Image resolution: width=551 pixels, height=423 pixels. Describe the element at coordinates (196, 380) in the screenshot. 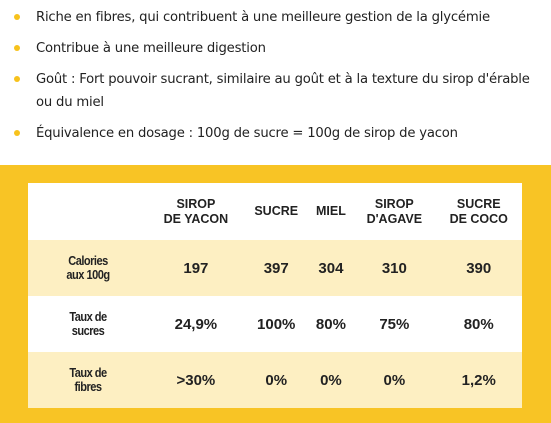

I see `value-cell: >30%` at that location.